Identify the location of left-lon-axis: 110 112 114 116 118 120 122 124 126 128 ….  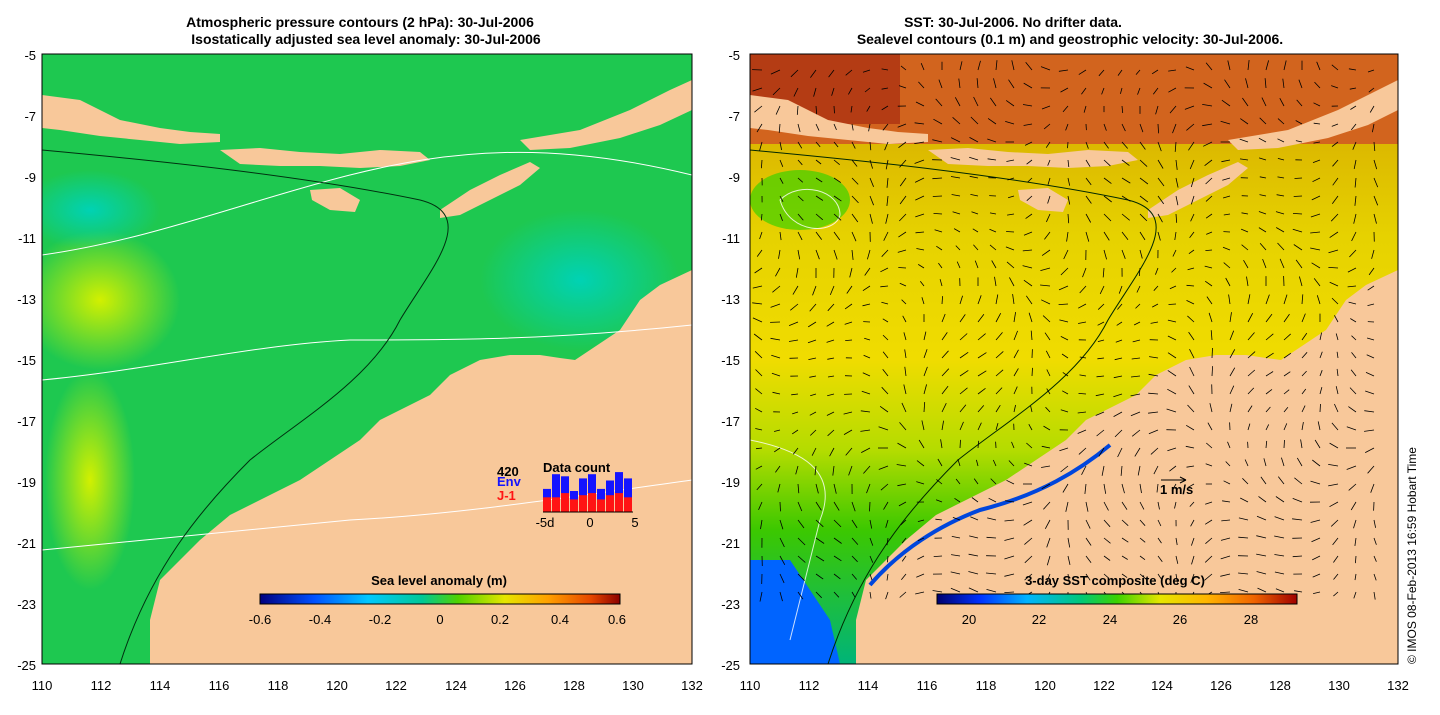
(367, 685).